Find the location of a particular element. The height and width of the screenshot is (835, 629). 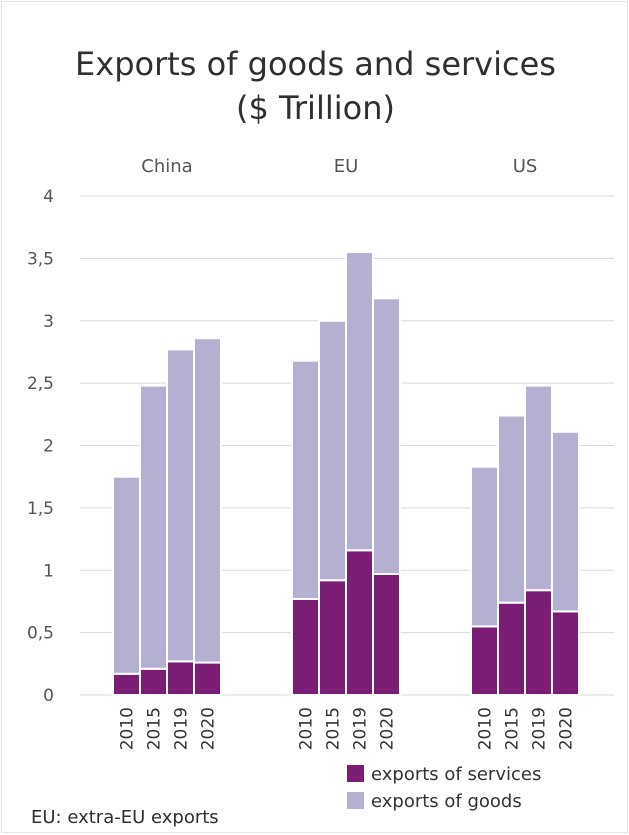

chart-subtitle: ($ Trillion) is located at coordinates (315, 108).